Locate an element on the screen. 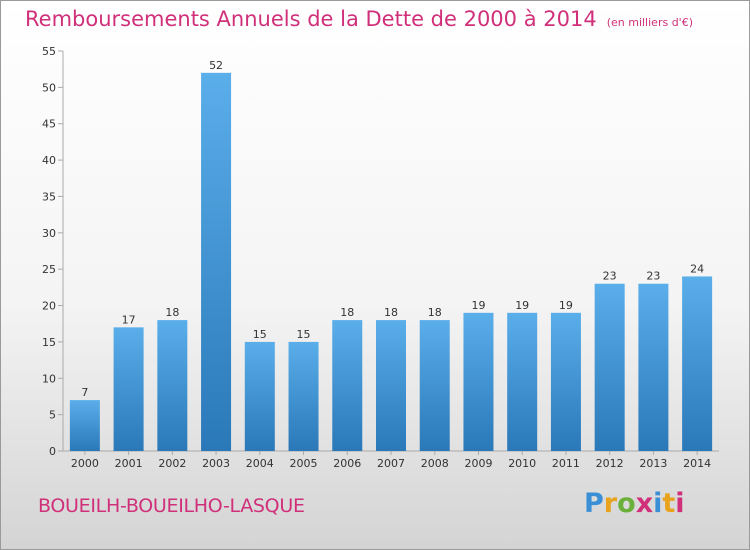 The height and width of the screenshot is (550, 750). chart-subtitle: (en milliers d'€) is located at coordinates (649, 22).